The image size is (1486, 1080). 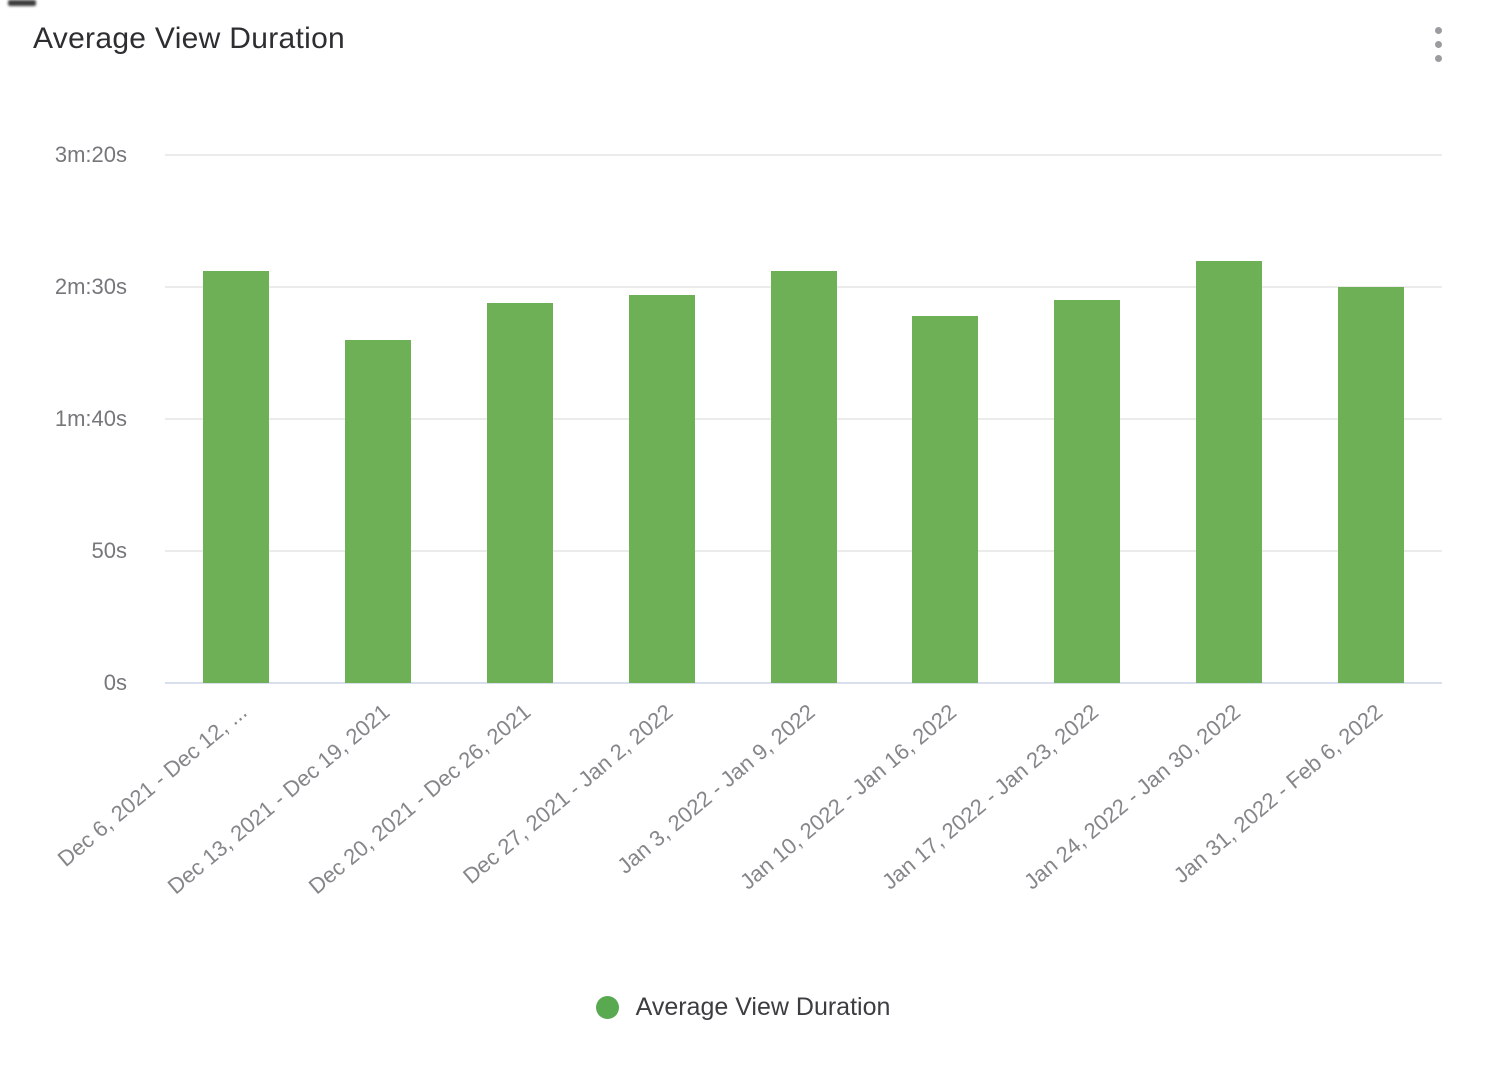 I want to click on x-axis-baseline, so click(x=803, y=683).